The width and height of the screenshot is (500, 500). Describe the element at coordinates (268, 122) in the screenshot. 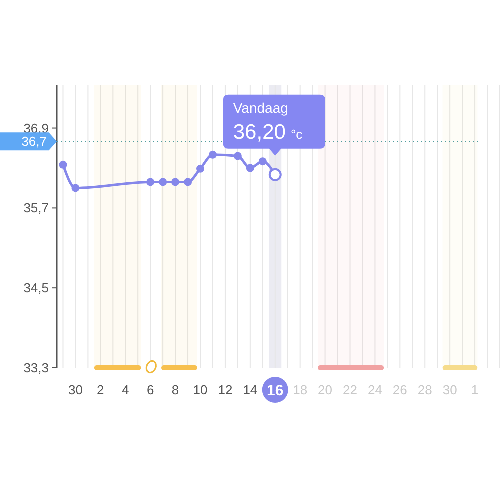

I see `annotation: Vandaag 36,20 °c` at that location.